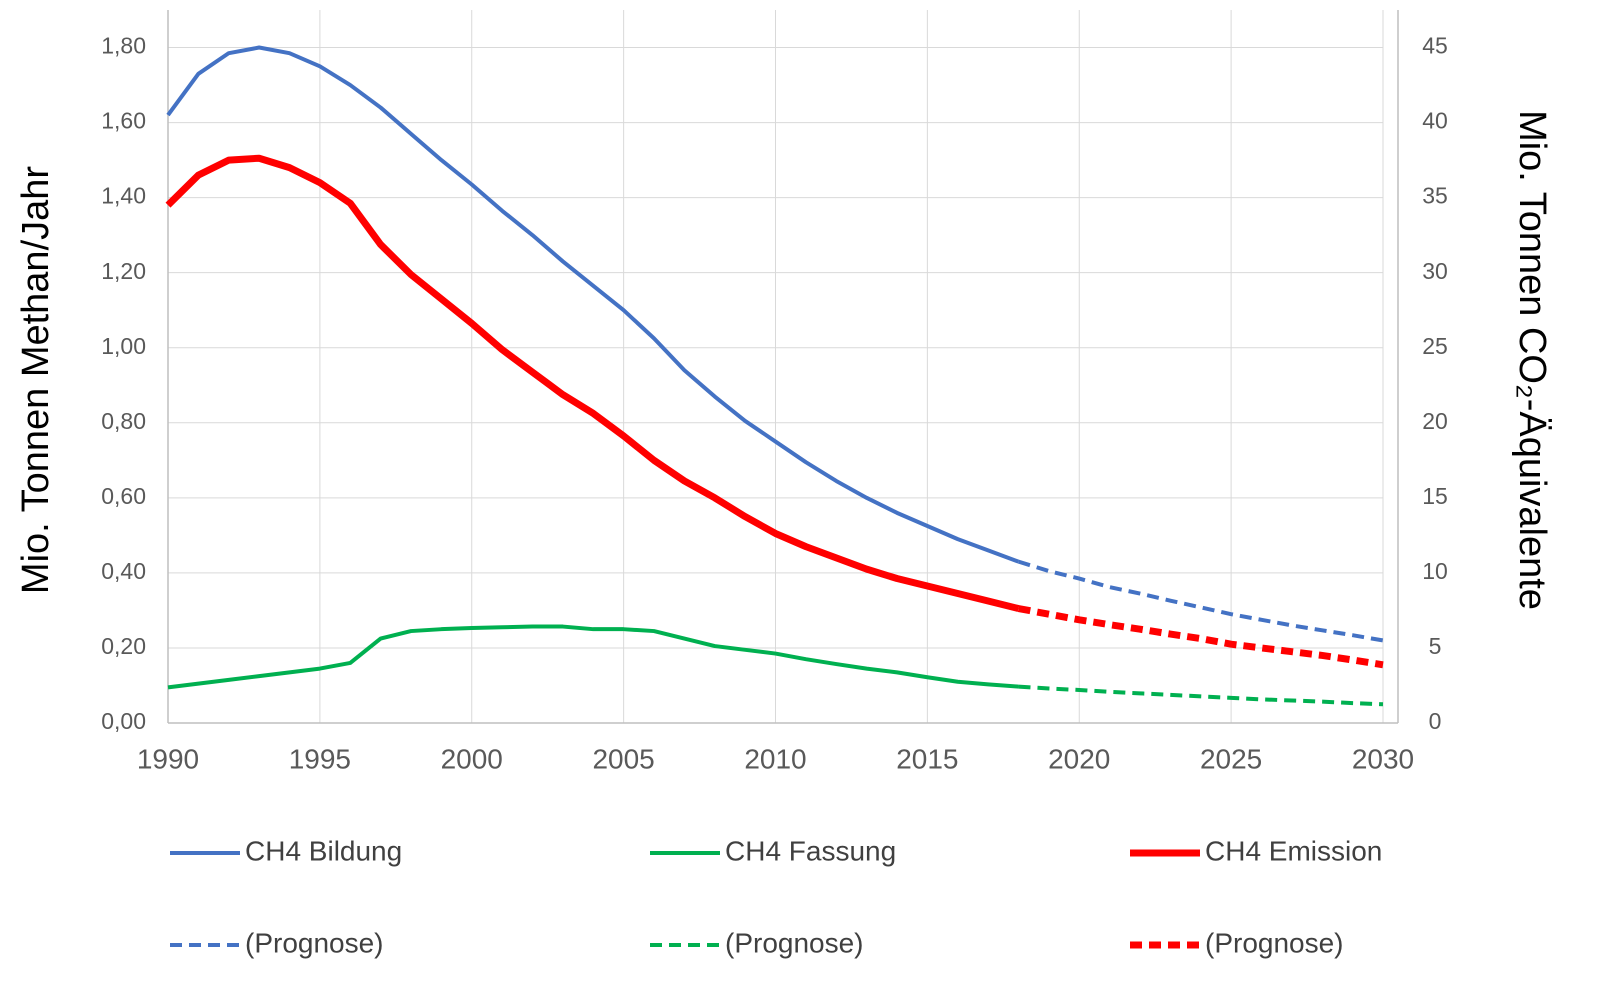 Image resolution: width=1602 pixels, height=985 pixels. I want to click on x-tick-label: 2025, so click(1231, 758).